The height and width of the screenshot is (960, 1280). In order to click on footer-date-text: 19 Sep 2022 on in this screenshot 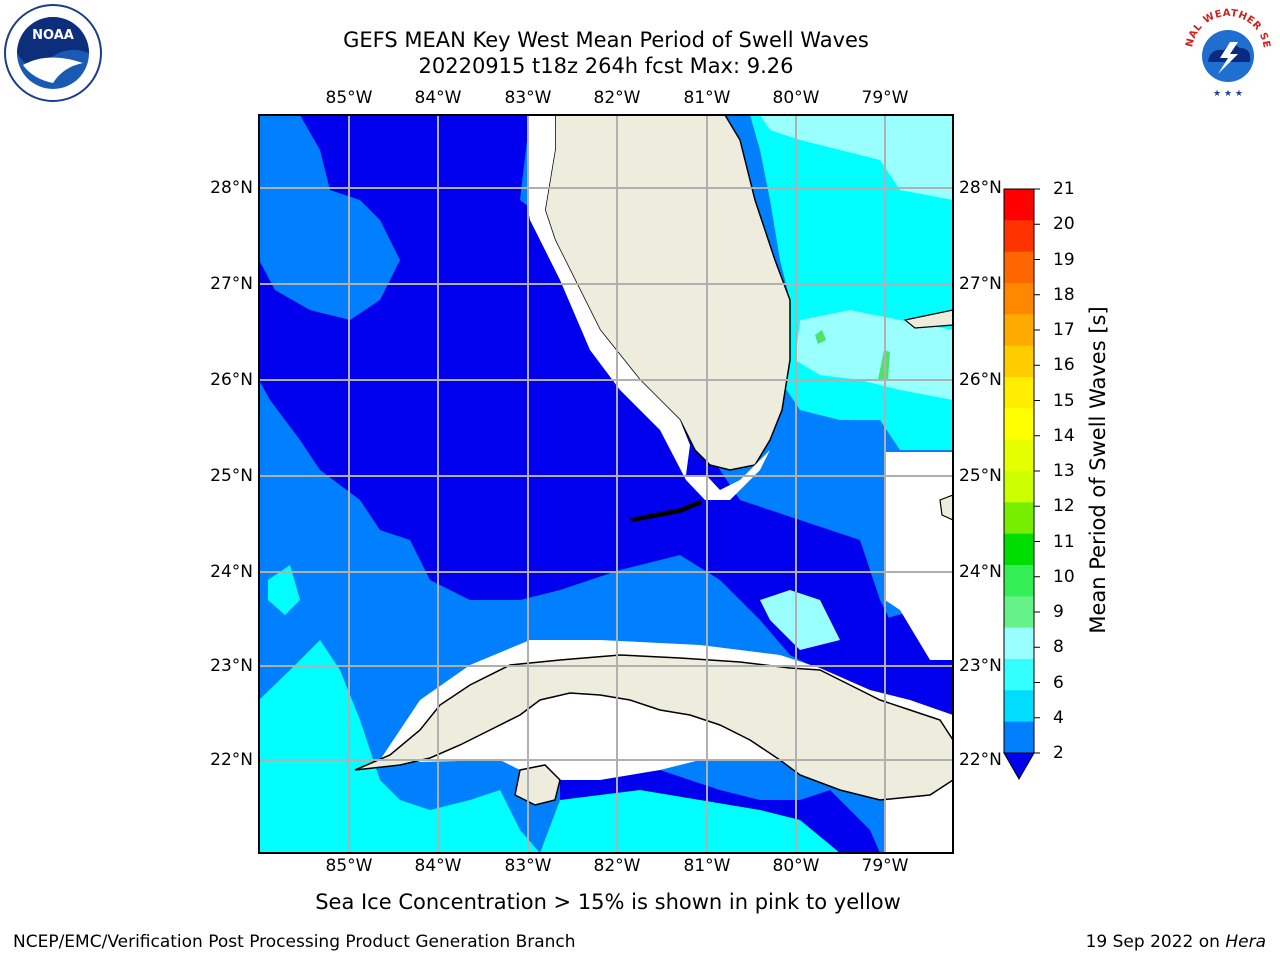, I will do `click(1155, 942)`.